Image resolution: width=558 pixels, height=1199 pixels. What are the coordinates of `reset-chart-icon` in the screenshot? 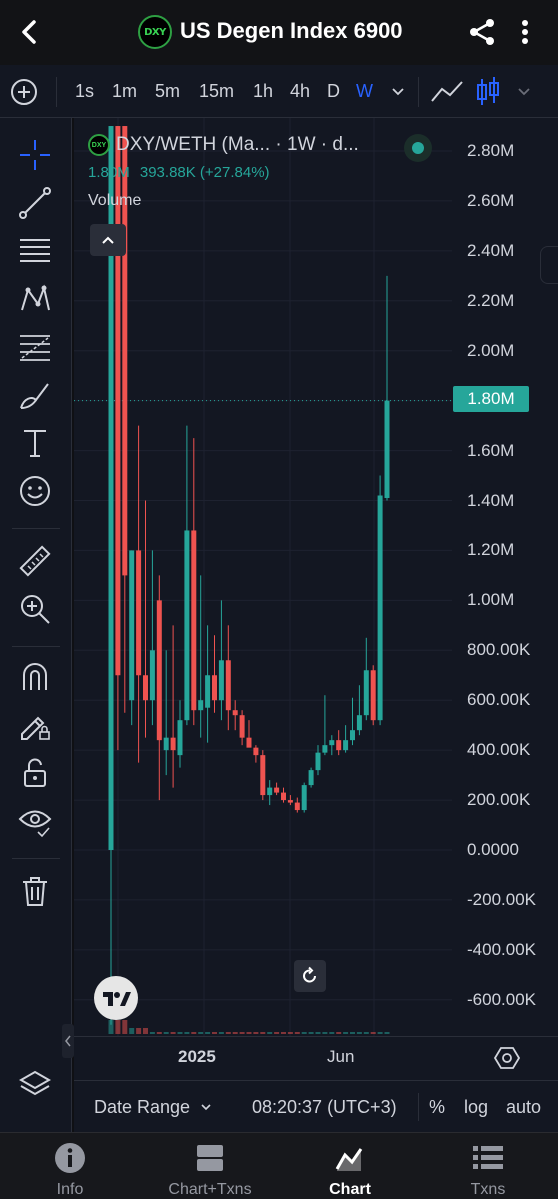 It's located at (310, 976).